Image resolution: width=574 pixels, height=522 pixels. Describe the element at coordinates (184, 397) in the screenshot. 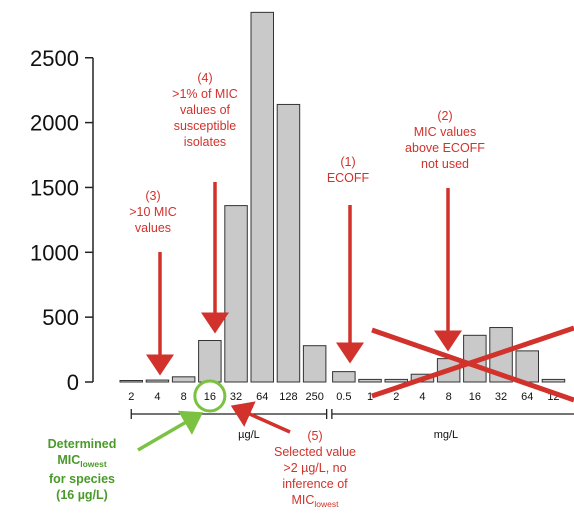

I see `x-tick-label-g-l-8: 8` at that location.